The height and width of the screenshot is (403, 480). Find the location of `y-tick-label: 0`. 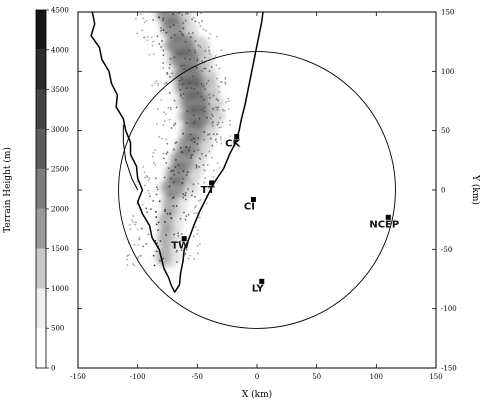

y-tick-label: 0 is located at coordinates (443, 191).